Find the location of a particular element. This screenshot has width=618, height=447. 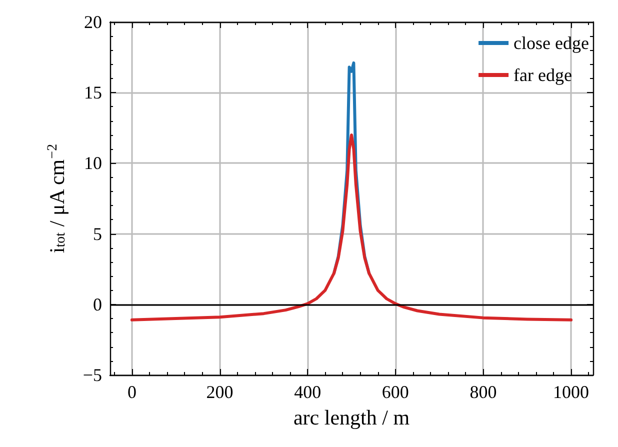

y-tick-label: 20 is located at coordinates (93, 22).